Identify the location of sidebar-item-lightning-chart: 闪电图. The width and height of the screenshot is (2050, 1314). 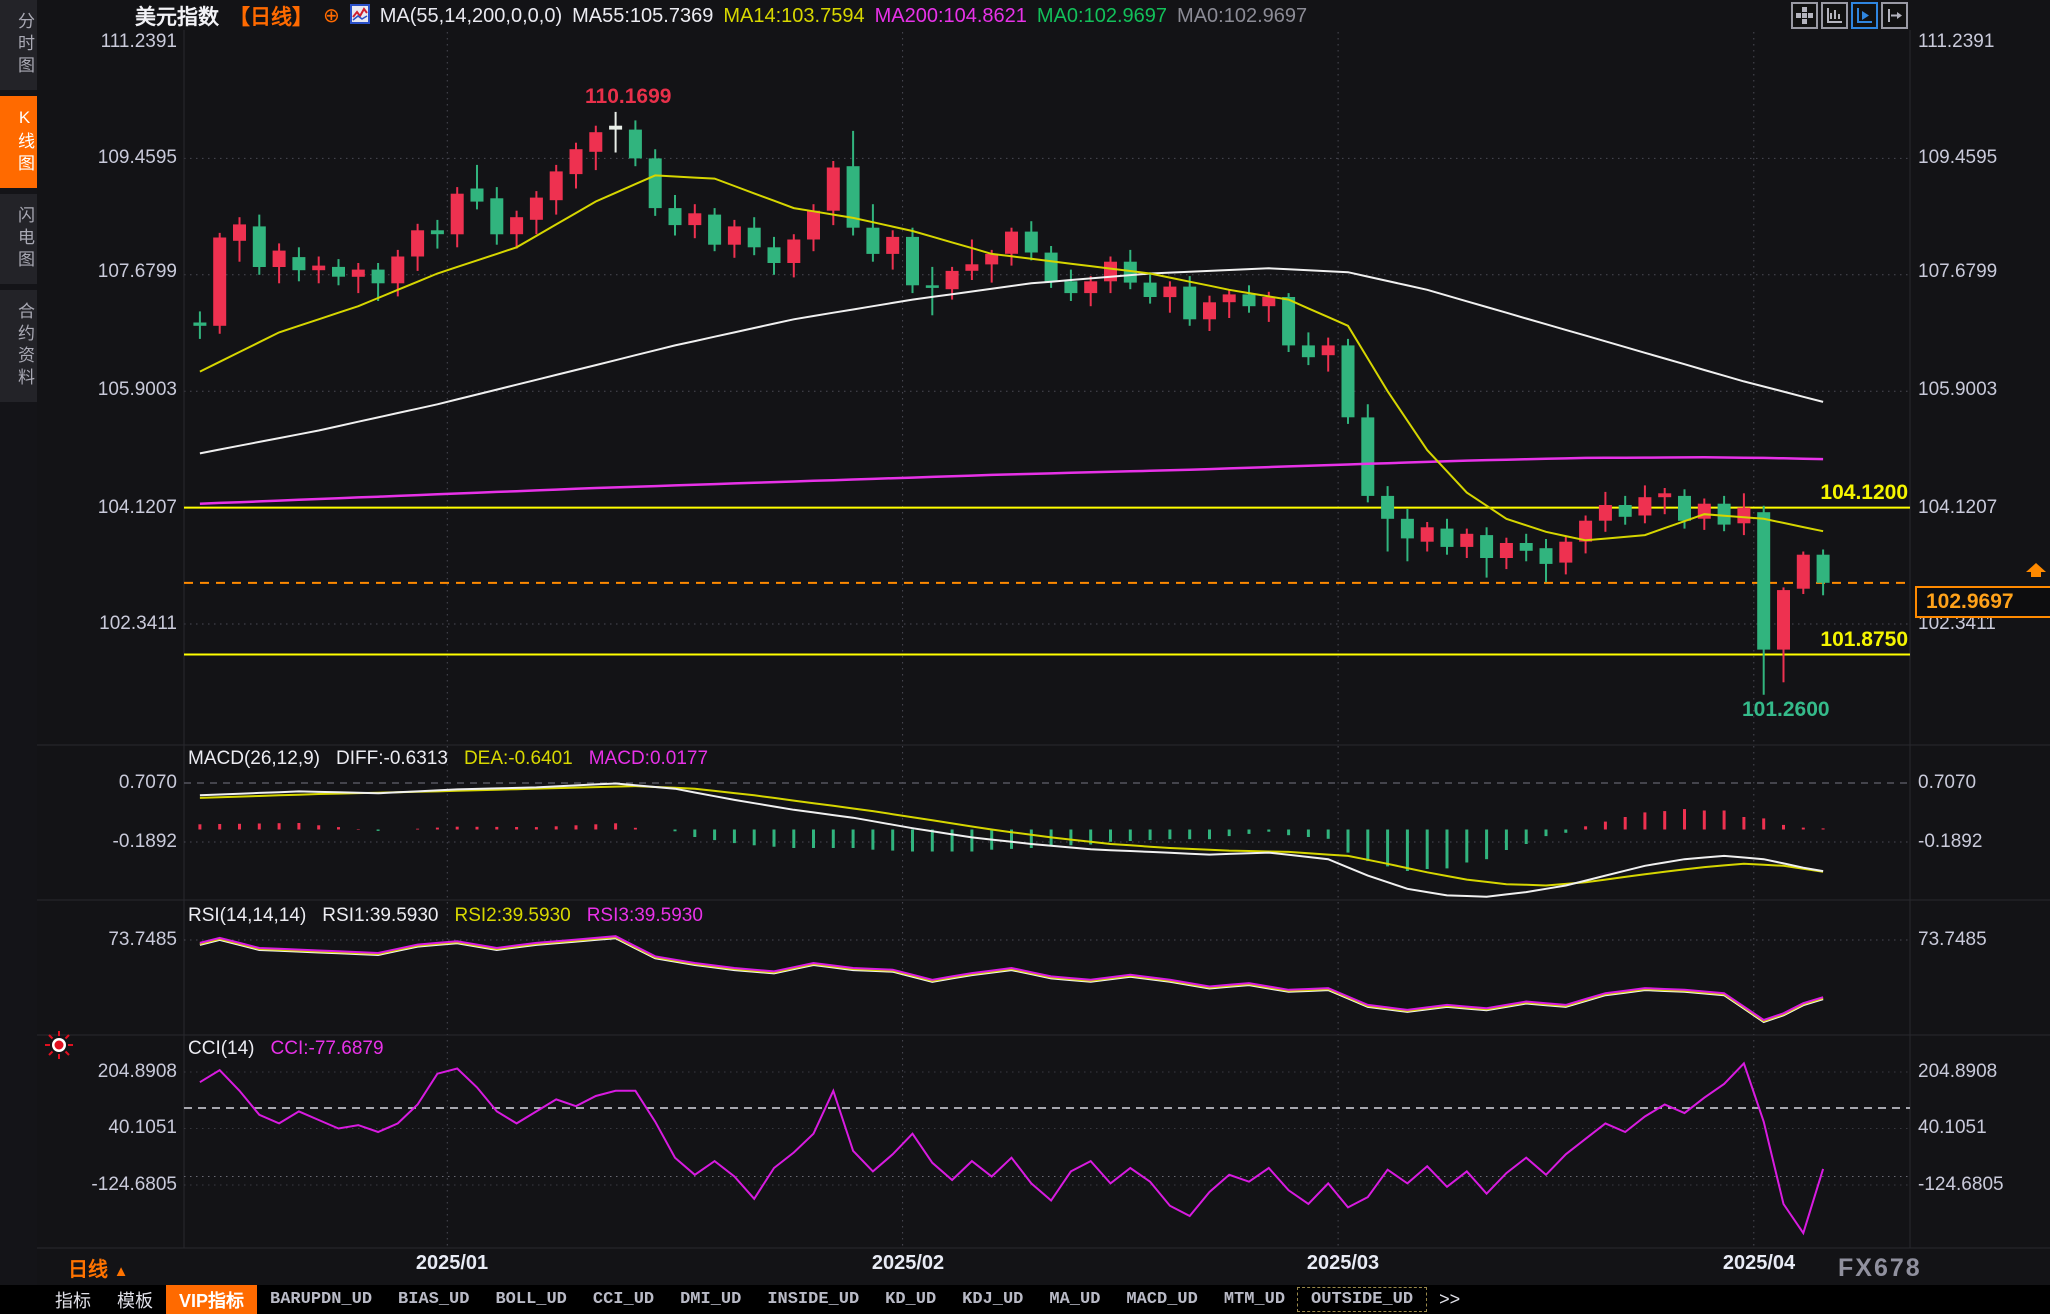
(18, 239).